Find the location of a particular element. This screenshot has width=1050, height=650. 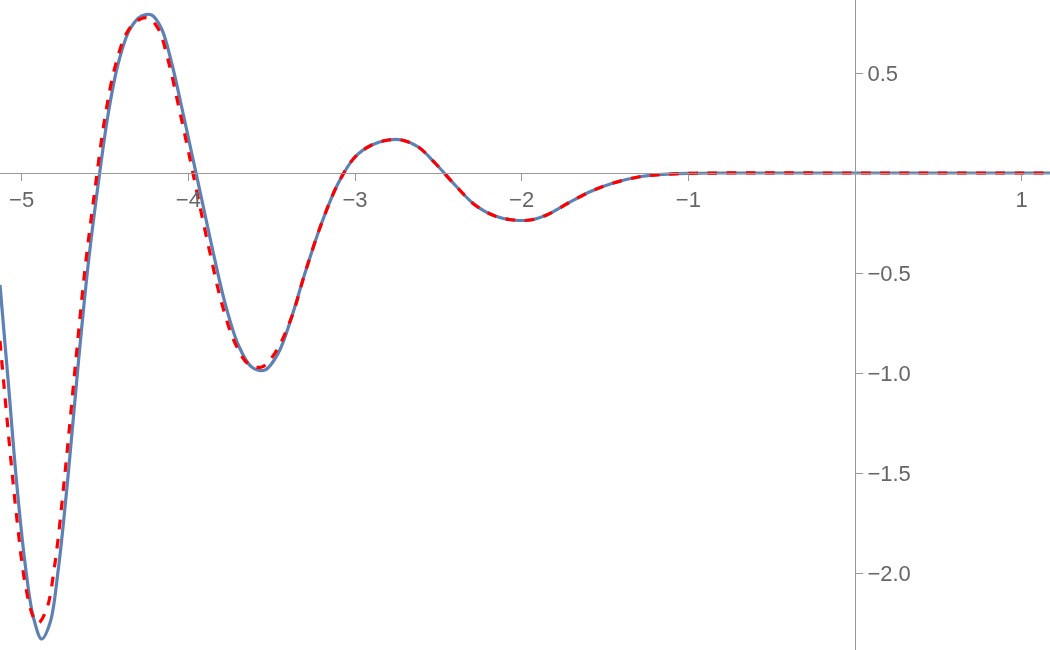

x-tick-label: 1 is located at coordinates (1021, 200).